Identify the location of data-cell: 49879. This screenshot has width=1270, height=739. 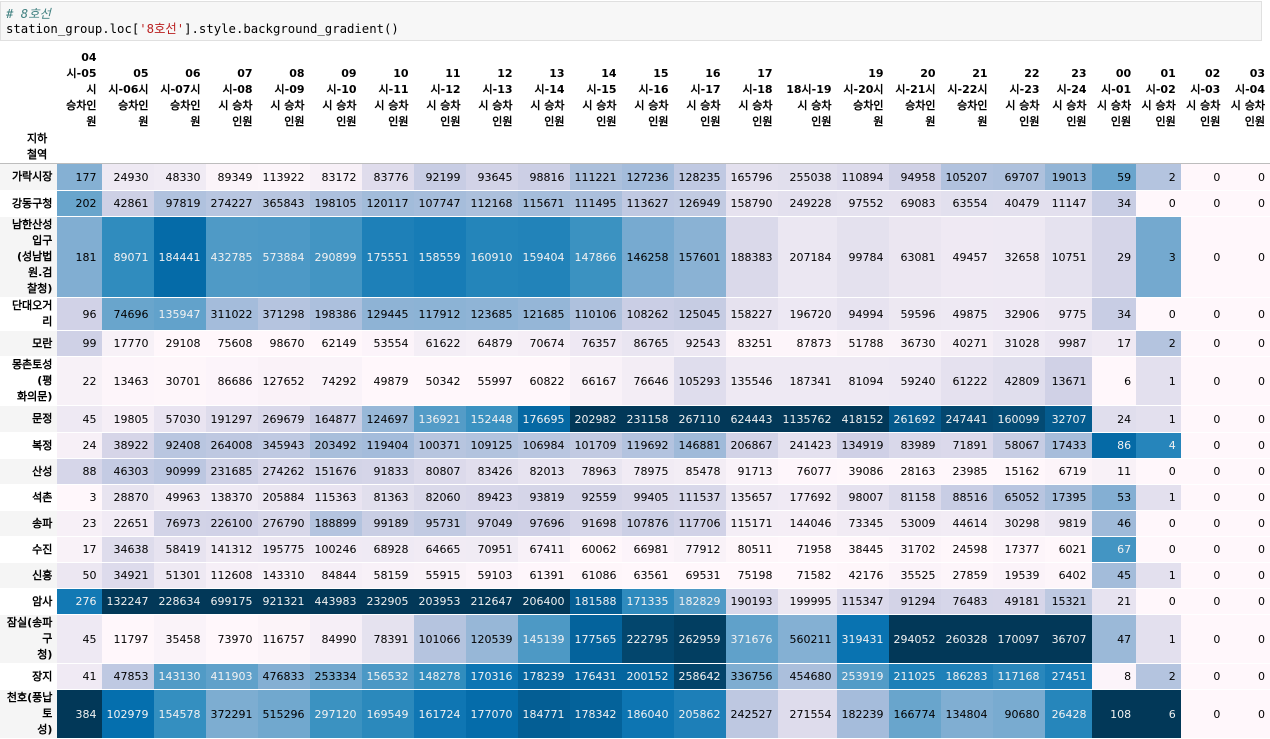
(387, 381).